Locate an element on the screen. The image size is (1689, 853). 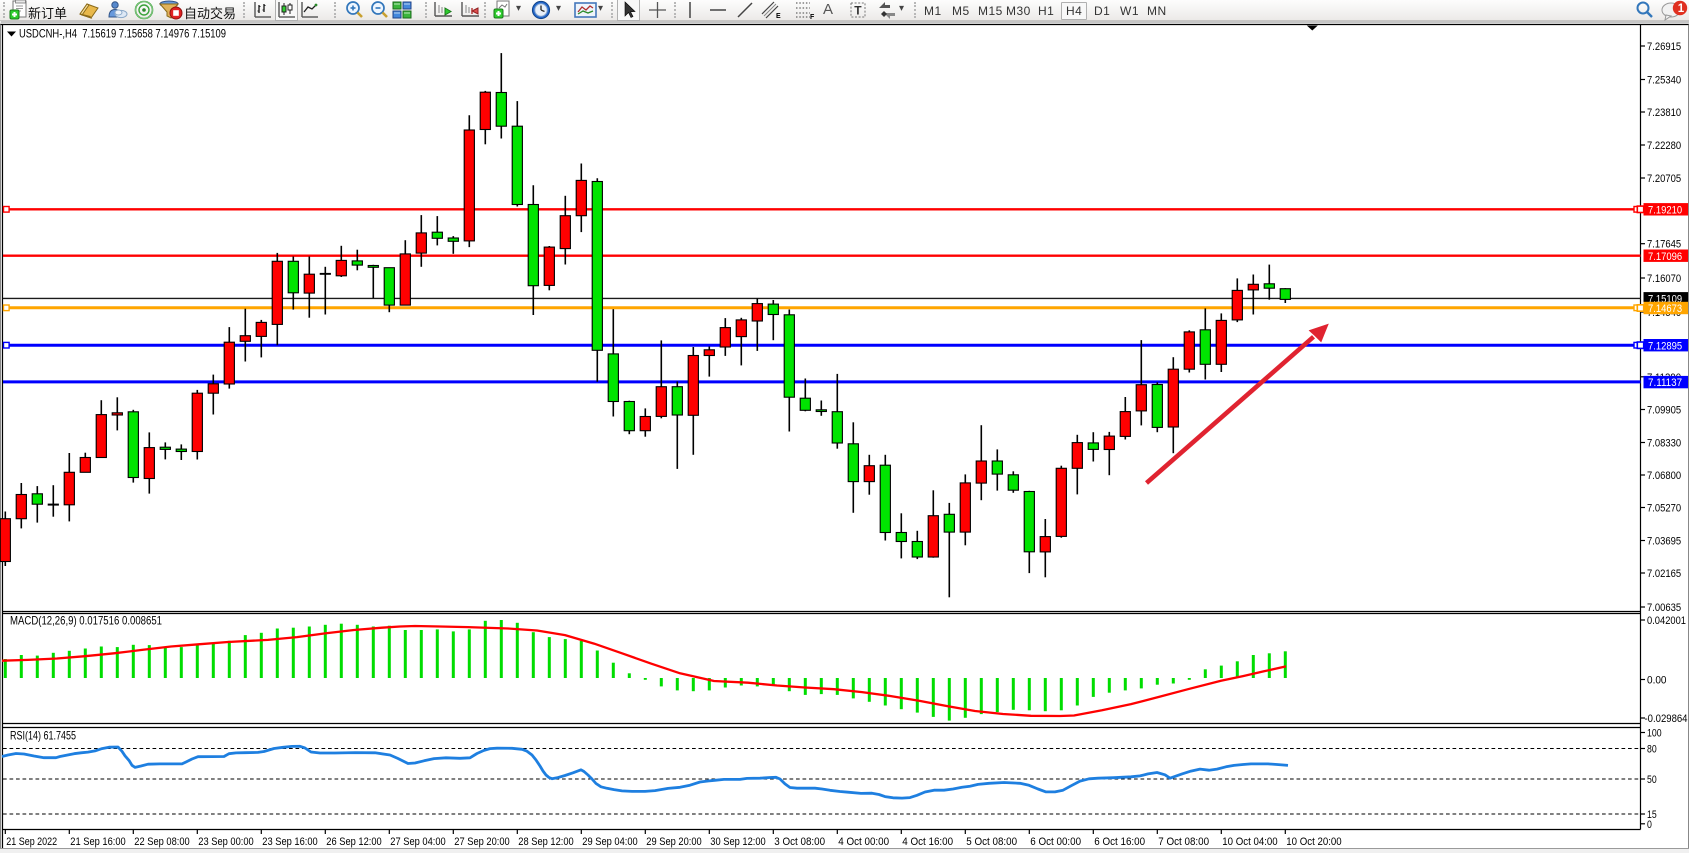
svg-text: 6 Oct 00:00 is located at coordinates (1055, 842).